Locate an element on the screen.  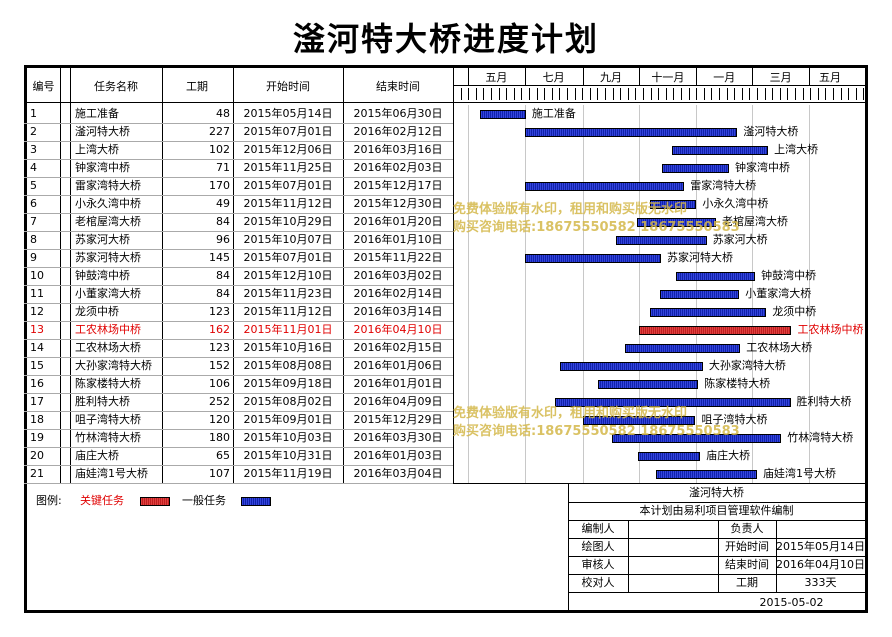
task-start-date: 2015年12月06日 is located at coordinates (288, 149).